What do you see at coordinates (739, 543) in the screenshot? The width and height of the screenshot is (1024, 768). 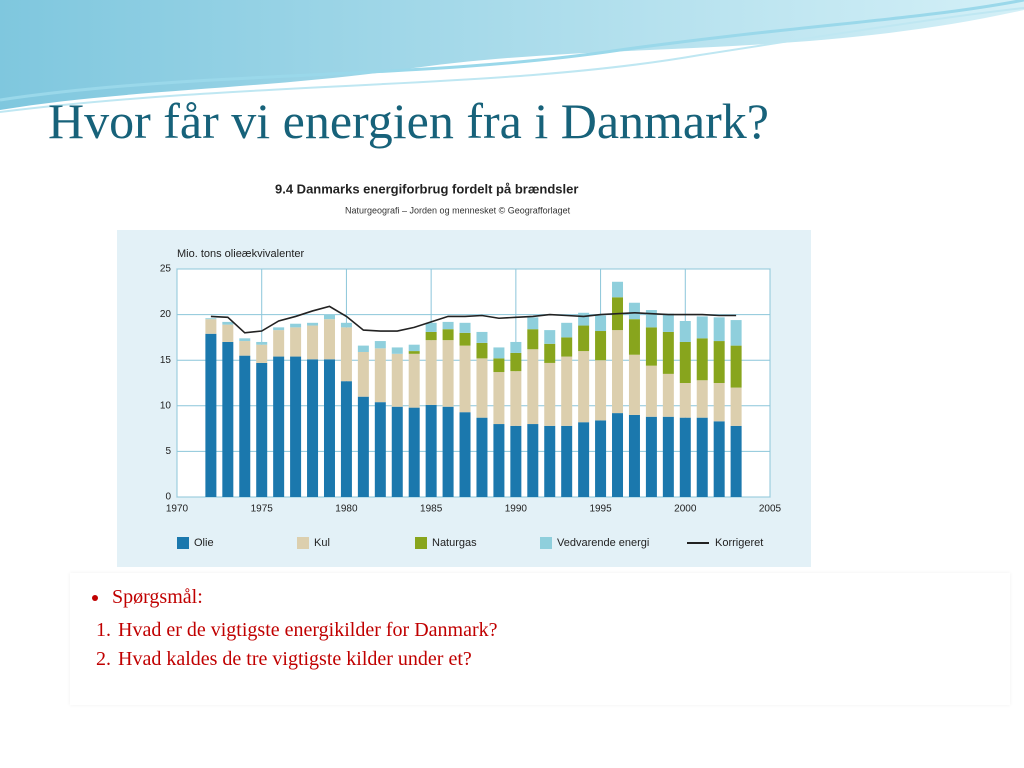 I see `legend-label: Korrigeret` at bounding box center [739, 543].